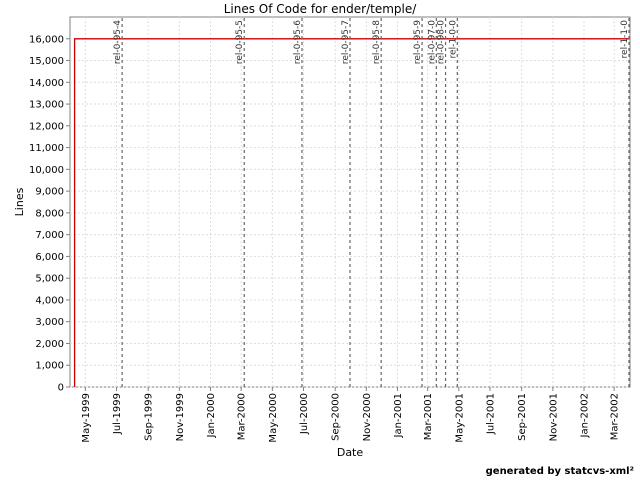 The image size is (640, 480). What do you see at coordinates (377, 42) in the screenshot?
I see `release-label: rel-0-95-8` at bounding box center [377, 42].